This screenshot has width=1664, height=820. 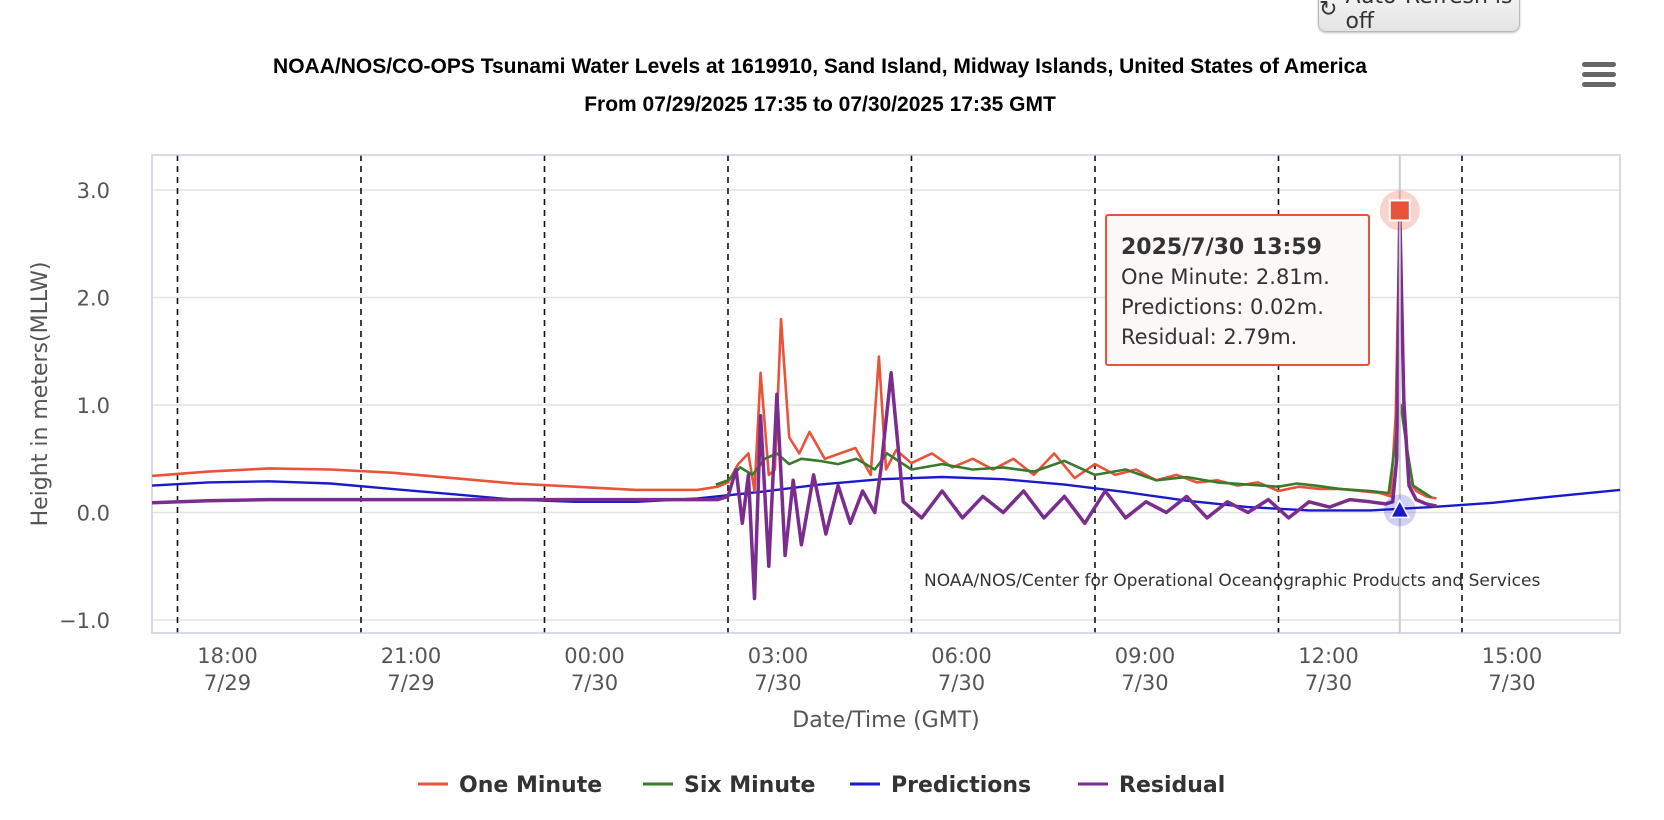 What do you see at coordinates (40, 394) in the screenshot?
I see `y-axis-label: Height in meters(MLLW)` at bounding box center [40, 394].